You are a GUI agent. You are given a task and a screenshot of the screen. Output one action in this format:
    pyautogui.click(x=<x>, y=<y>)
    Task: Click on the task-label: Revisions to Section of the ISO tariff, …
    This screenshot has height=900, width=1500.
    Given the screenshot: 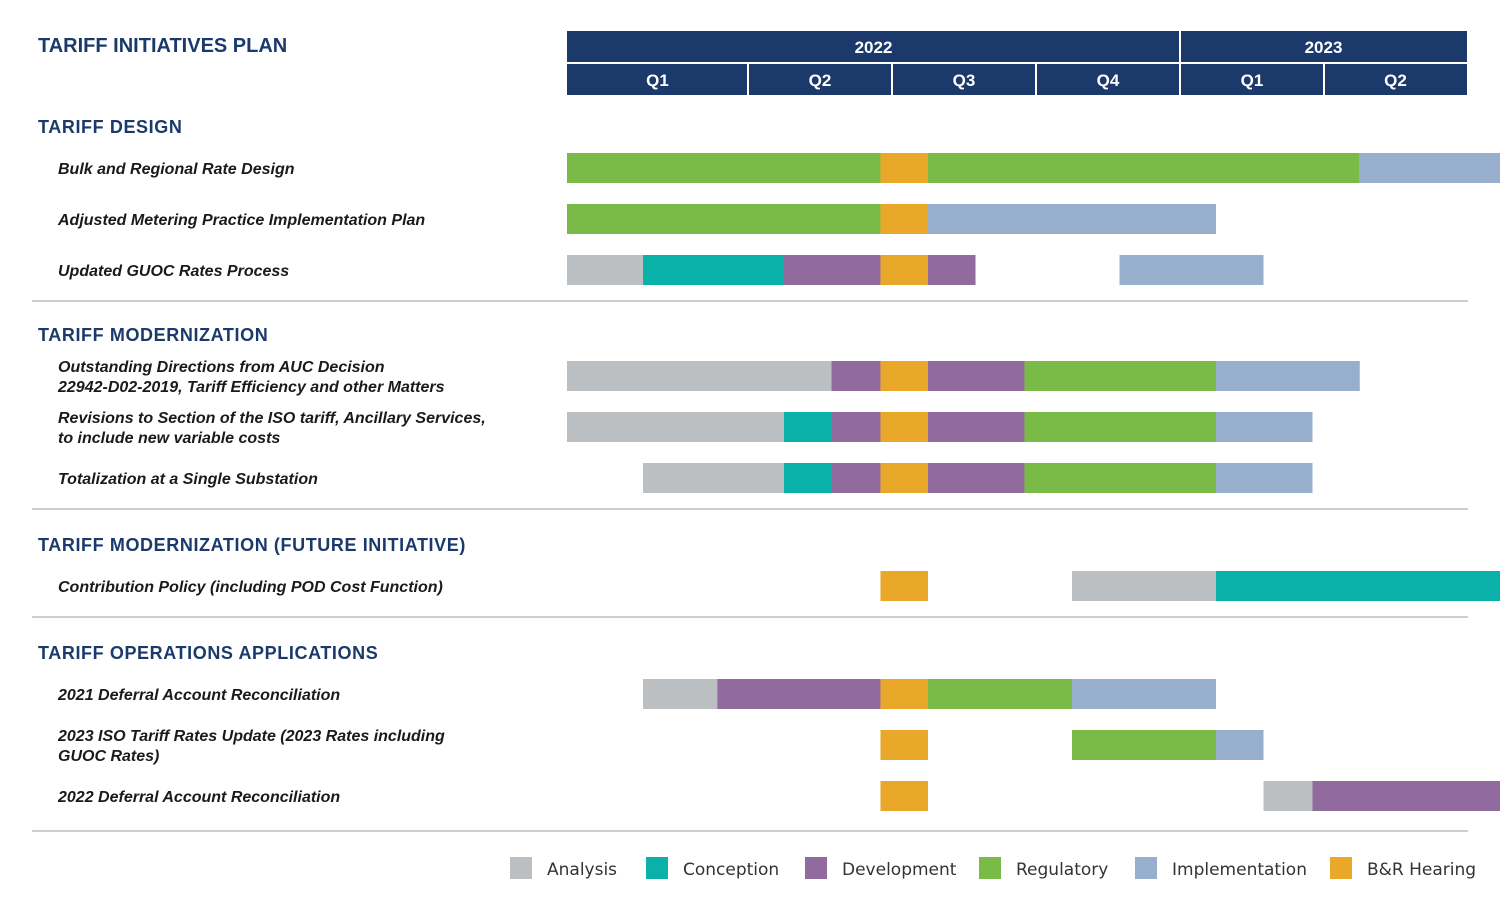 What is the action you would take?
    pyautogui.click(x=272, y=418)
    